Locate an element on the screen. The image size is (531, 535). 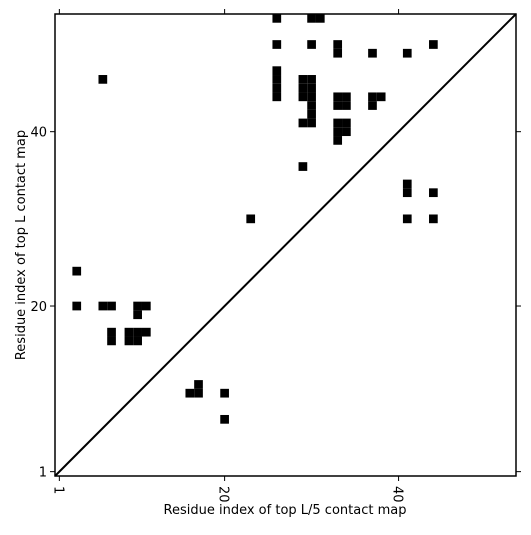
y-tick-label: 1 is located at coordinates (43, 473).